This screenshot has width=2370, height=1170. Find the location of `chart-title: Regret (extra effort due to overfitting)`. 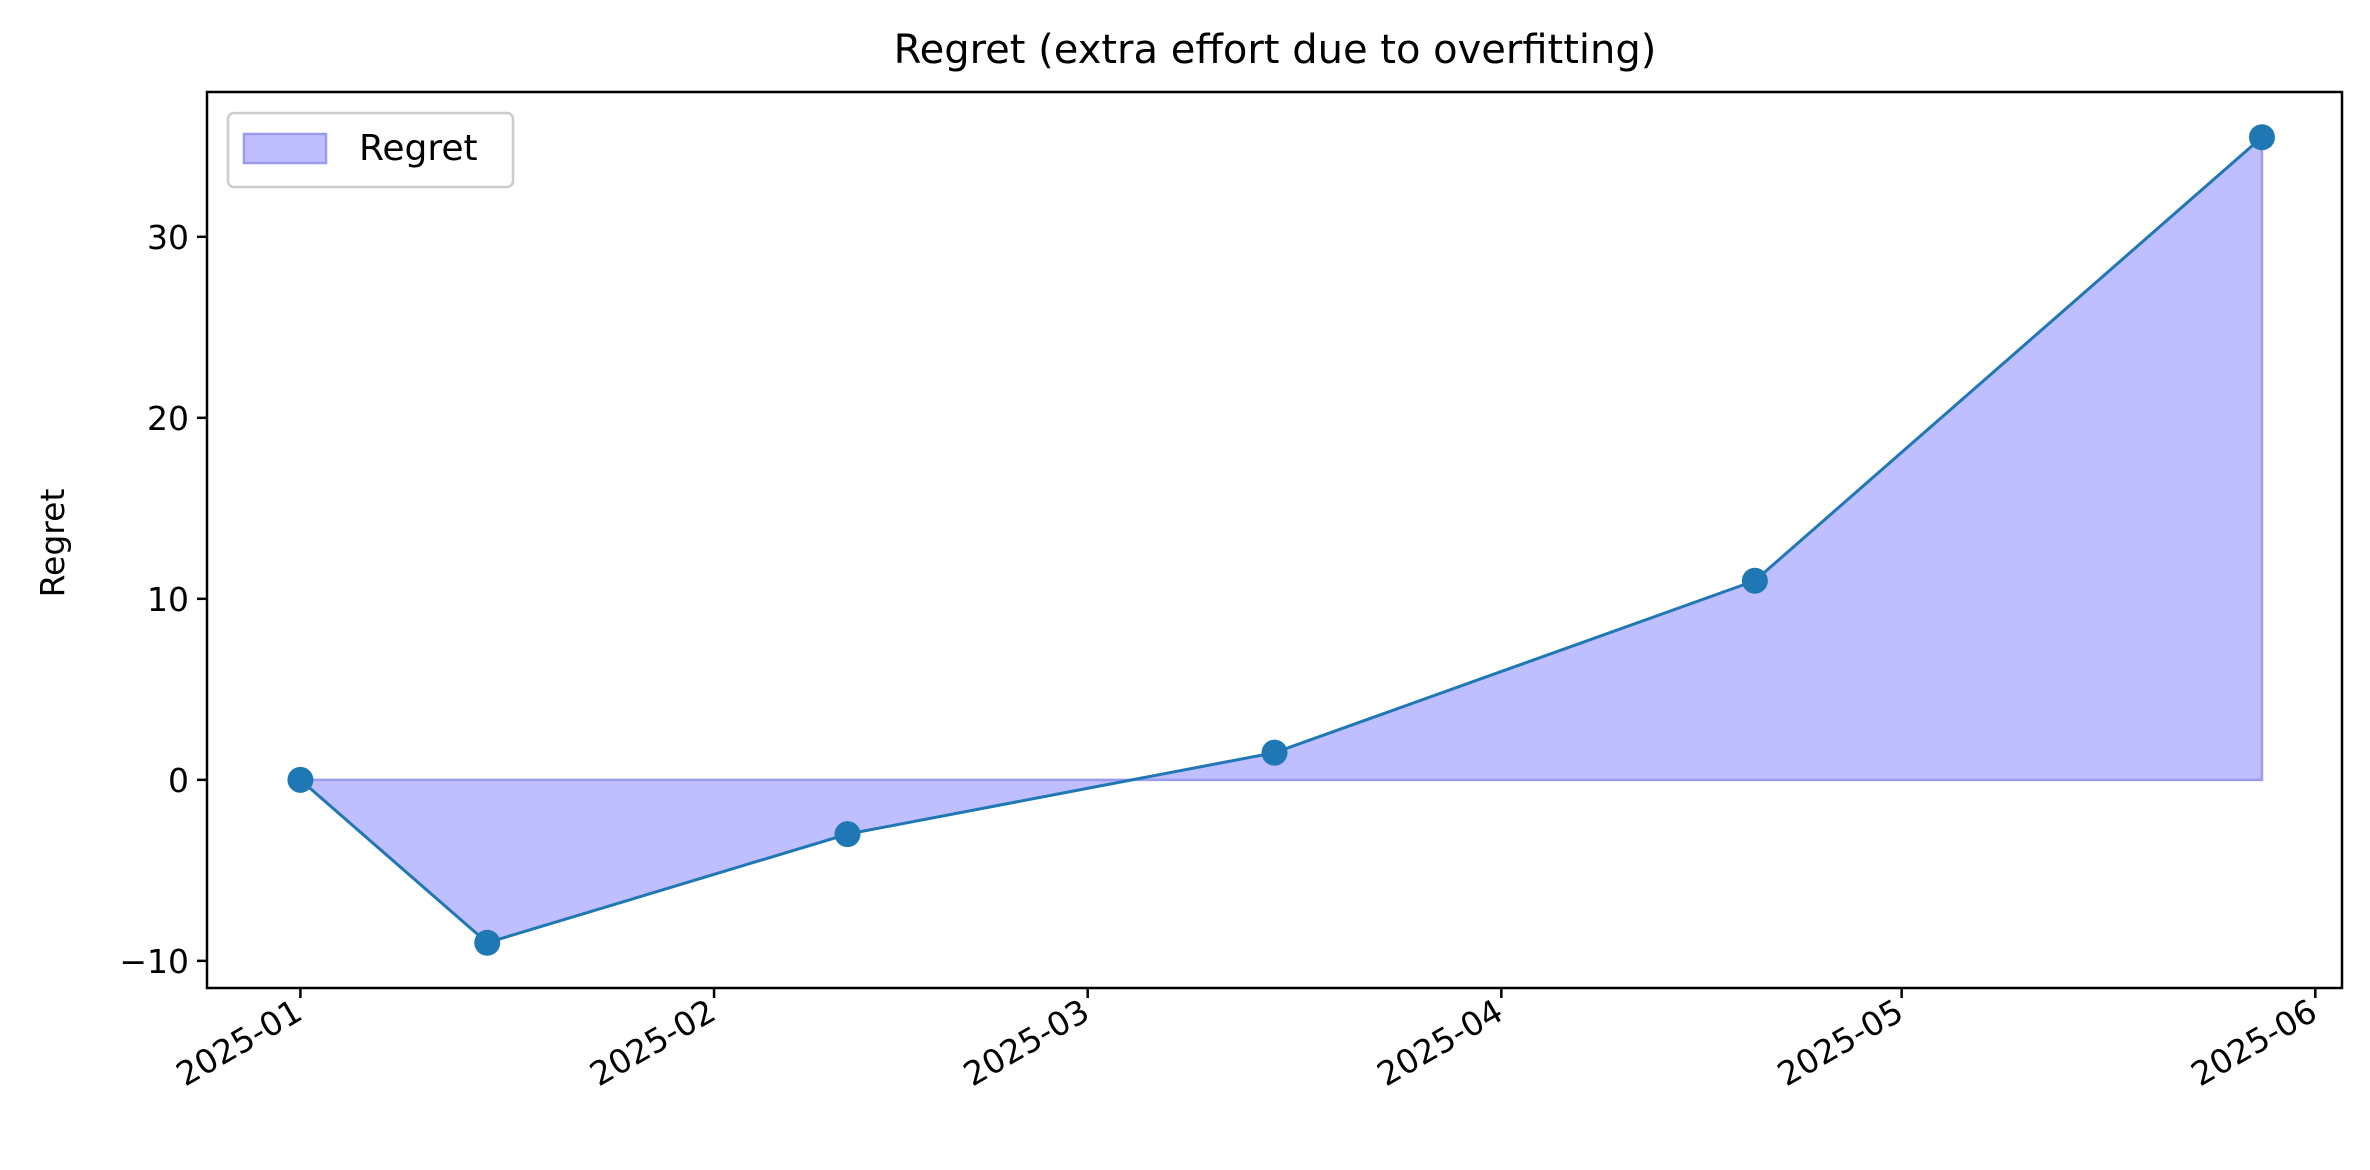

chart-title: Regret (extra effort due to overfitting) is located at coordinates (1275, 50).